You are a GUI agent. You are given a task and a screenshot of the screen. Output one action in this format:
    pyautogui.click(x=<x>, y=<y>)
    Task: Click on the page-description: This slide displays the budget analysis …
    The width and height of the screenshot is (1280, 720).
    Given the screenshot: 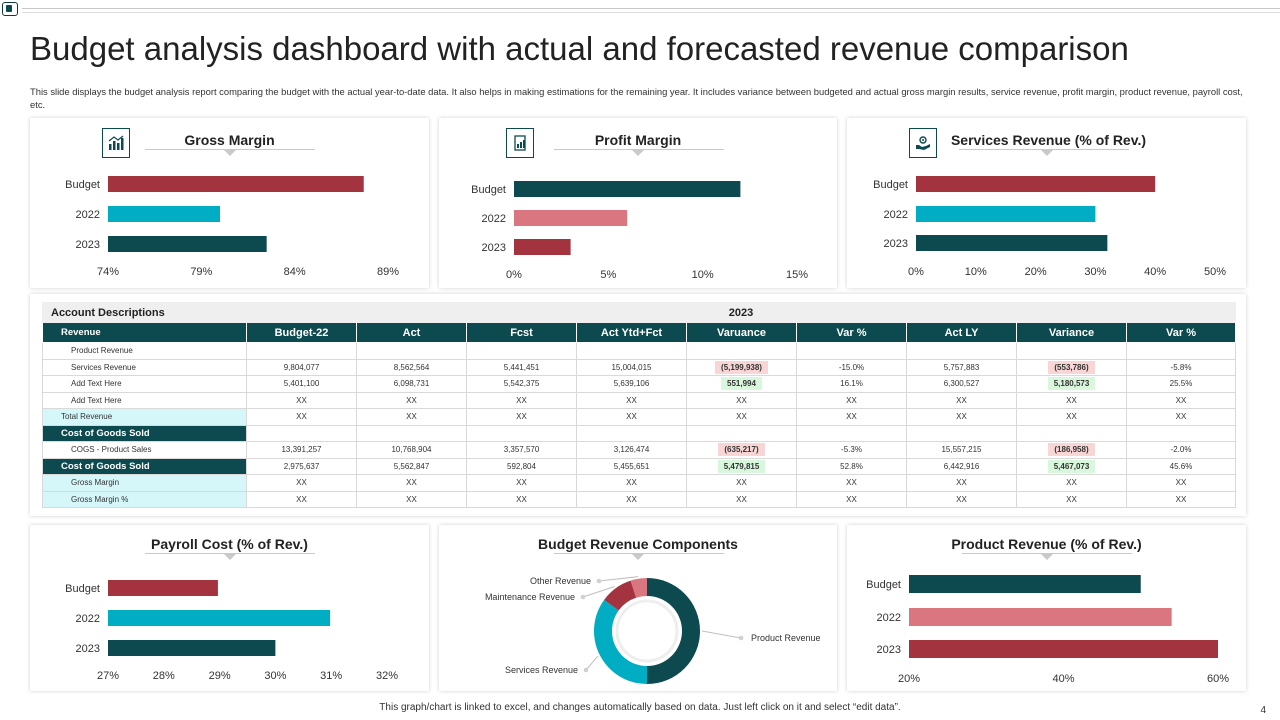 What is the action you would take?
    pyautogui.click(x=636, y=98)
    